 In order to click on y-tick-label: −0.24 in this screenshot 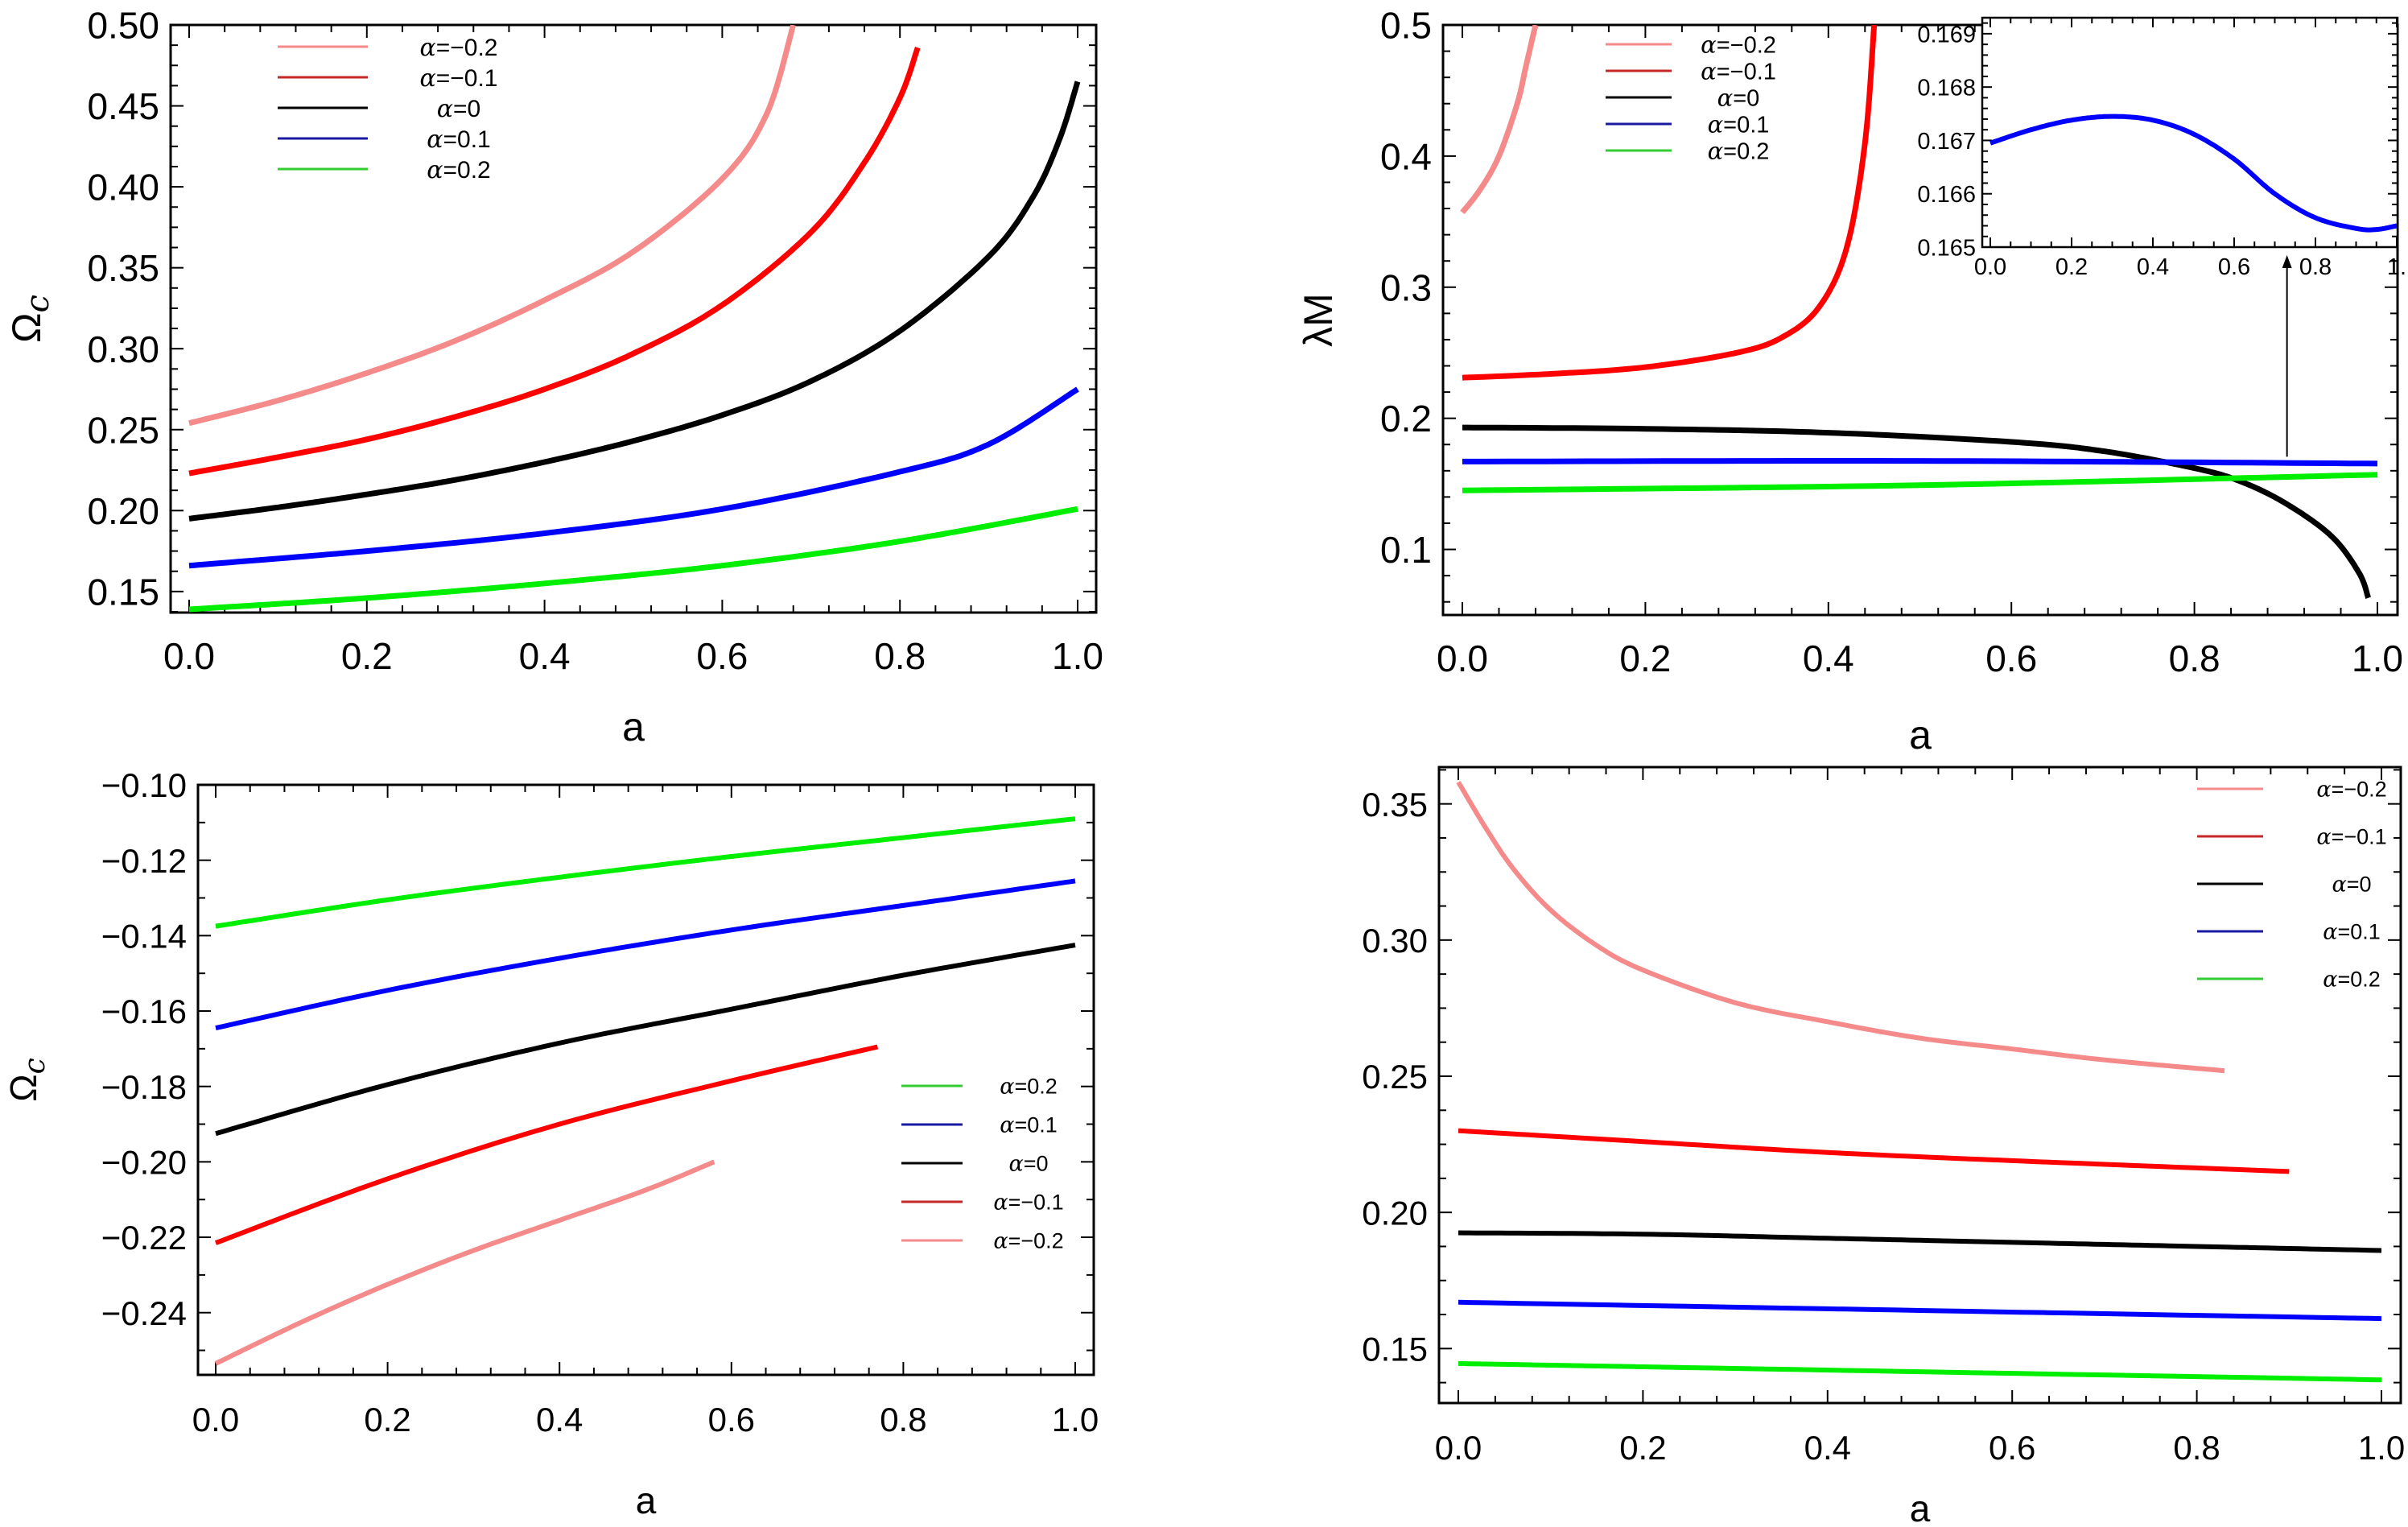, I will do `click(144, 1313)`.